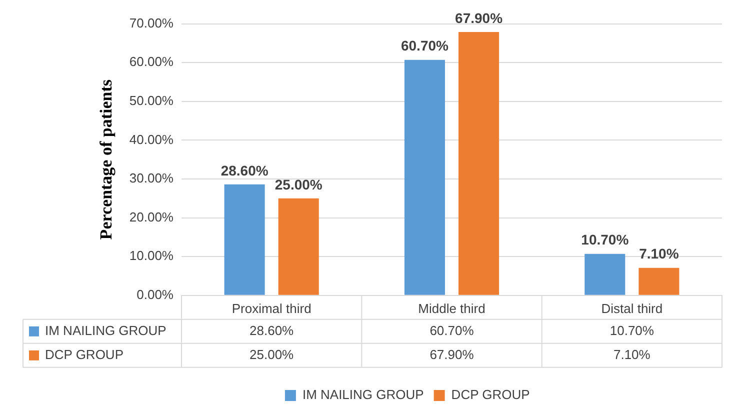 The image size is (750, 420). What do you see at coordinates (272, 354) in the screenshot?
I see `data-label: 25.00%` at bounding box center [272, 354].